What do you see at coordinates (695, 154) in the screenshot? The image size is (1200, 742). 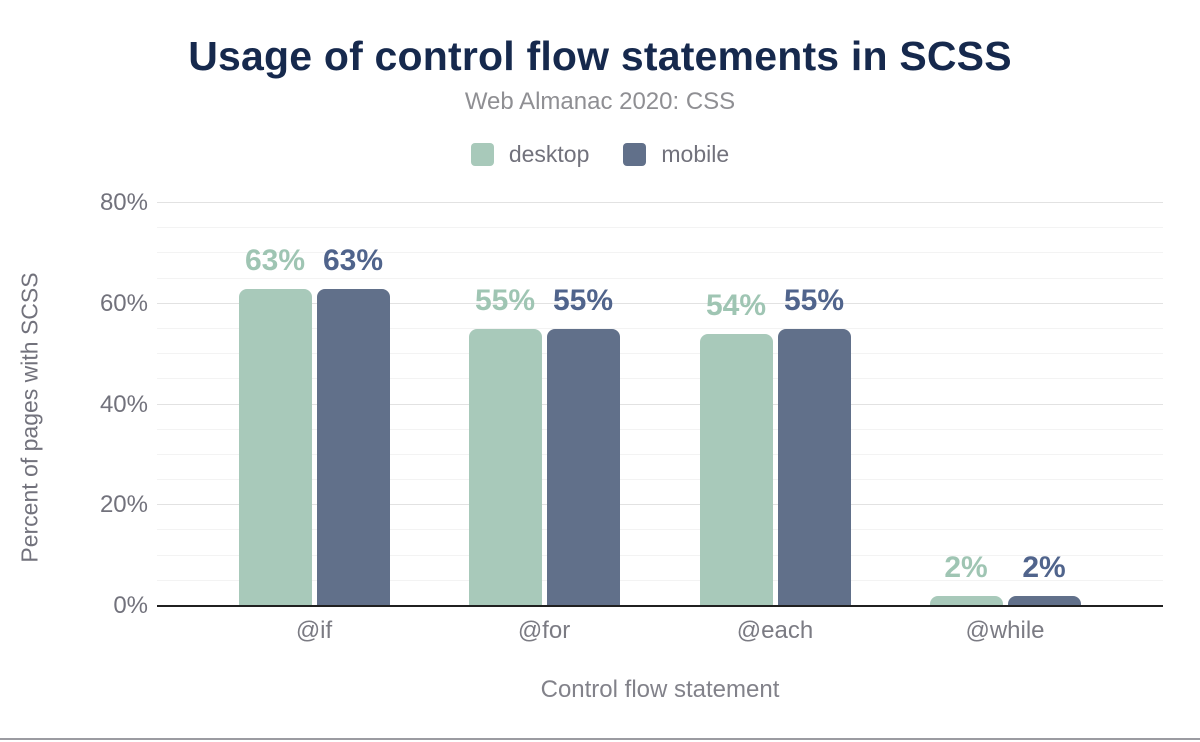 I see `legend-label-mobile: mobile` at bounding box center [695, 154].